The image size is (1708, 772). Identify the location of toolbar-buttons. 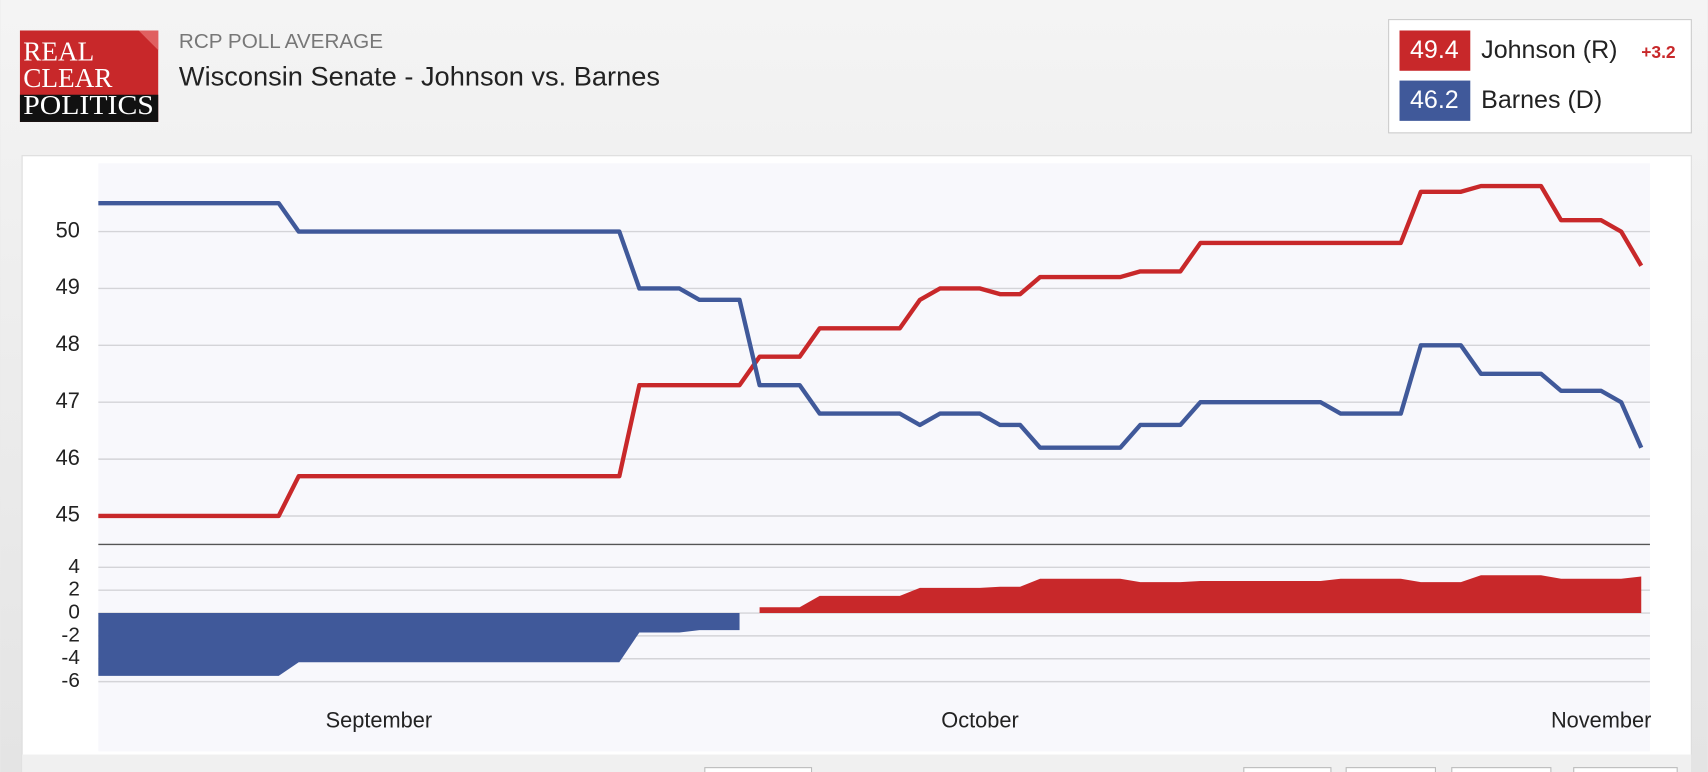
(1191, 769).